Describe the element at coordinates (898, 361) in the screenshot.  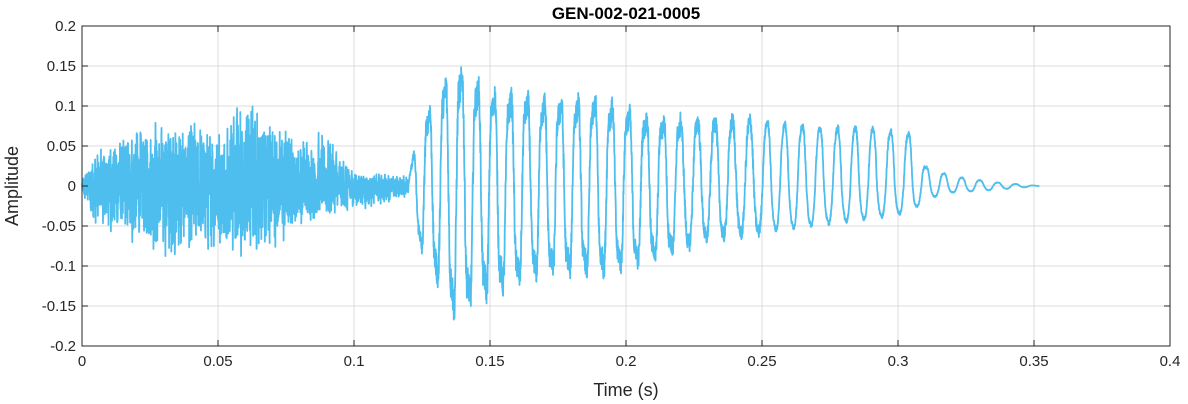
I see `x-tick-label: 0.3` at that location.